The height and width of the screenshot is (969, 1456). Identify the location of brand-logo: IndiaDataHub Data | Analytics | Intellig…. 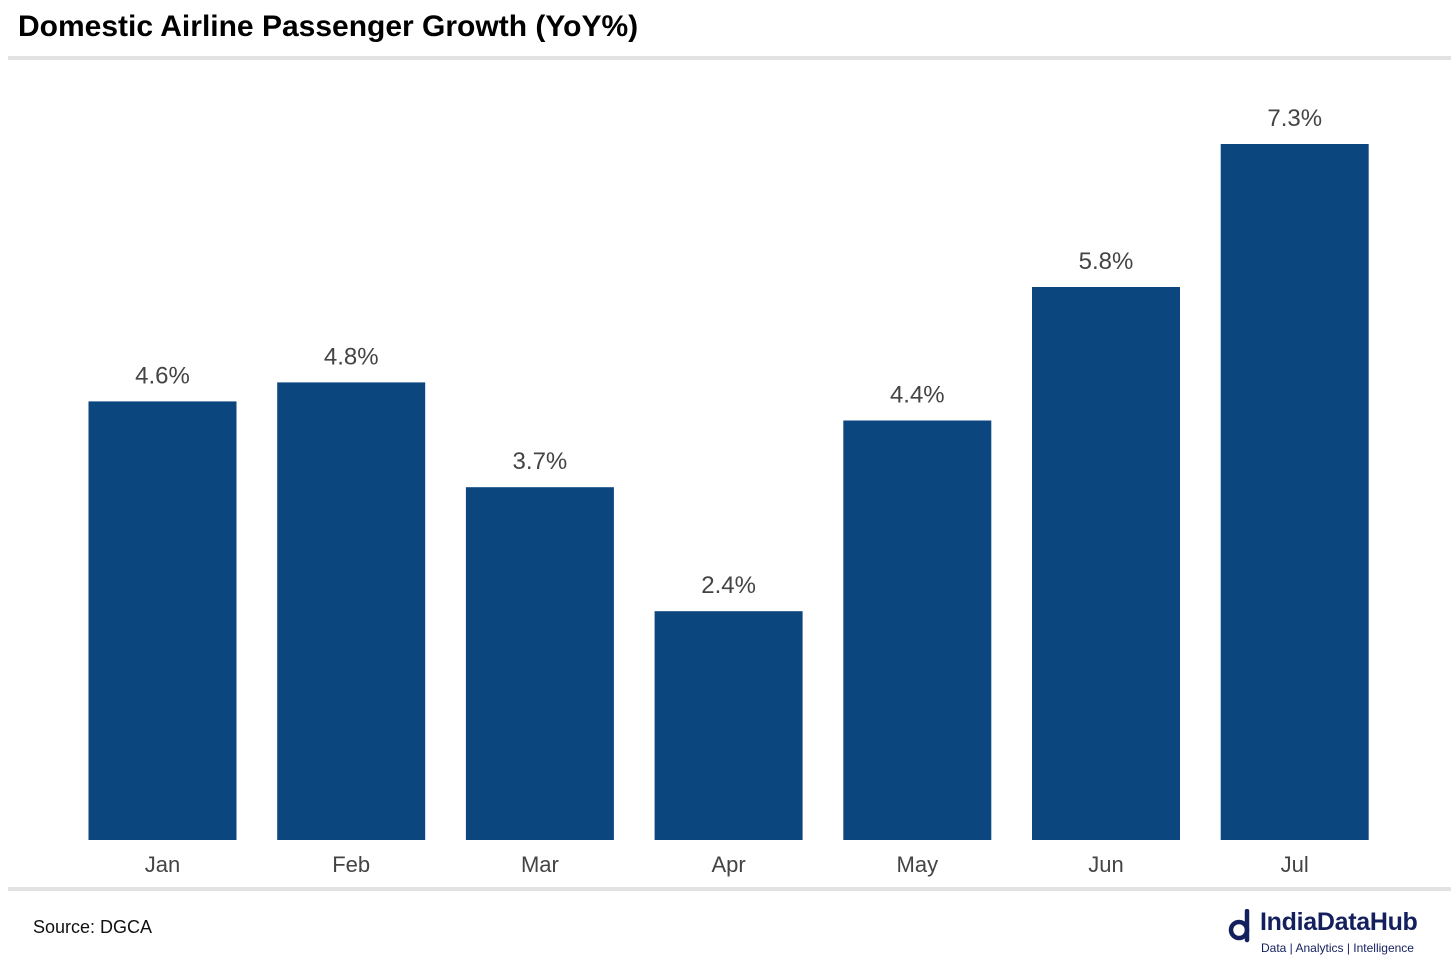
(1338, 934).